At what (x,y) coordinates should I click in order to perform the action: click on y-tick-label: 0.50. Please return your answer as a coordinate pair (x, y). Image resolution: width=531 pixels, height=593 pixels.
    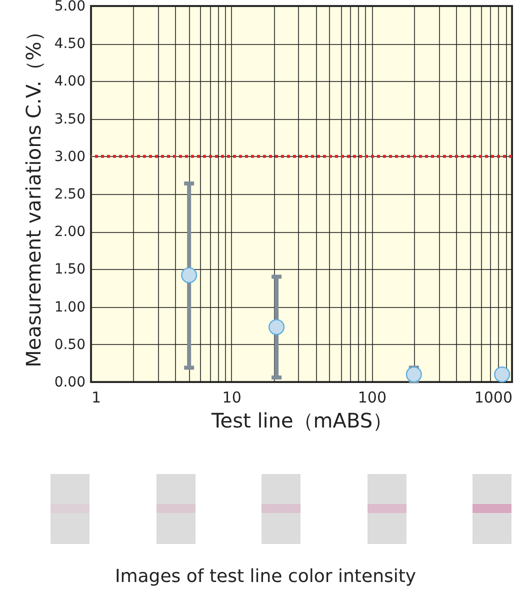
    Looking at the image, I should click on (70, 344).